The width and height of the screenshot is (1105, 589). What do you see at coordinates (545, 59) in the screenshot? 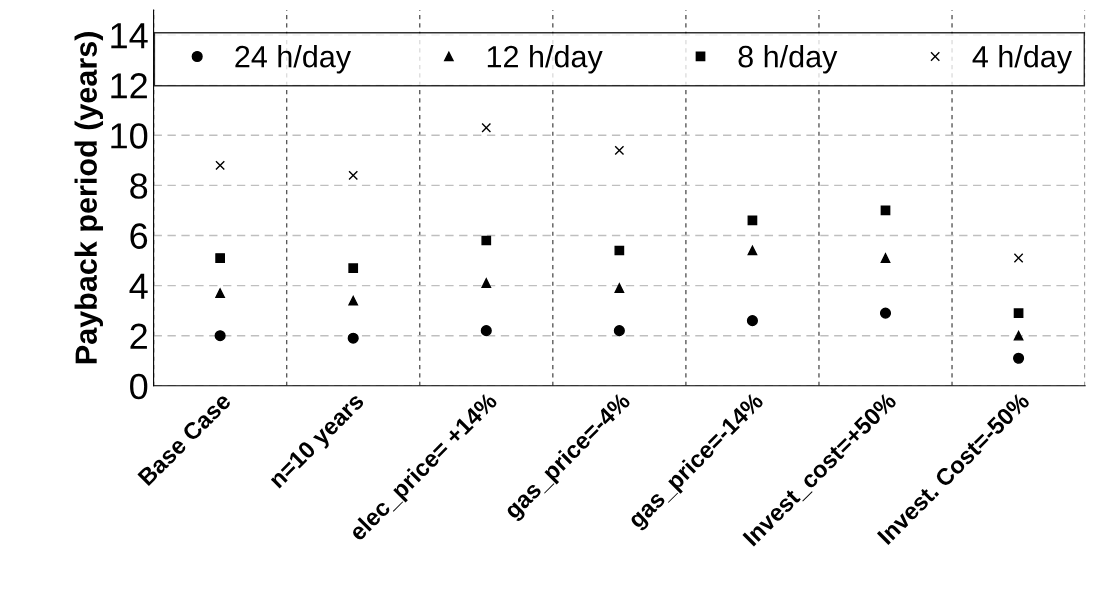
I see `legend-label: 12 h/day` at bounding box center [545, 59].